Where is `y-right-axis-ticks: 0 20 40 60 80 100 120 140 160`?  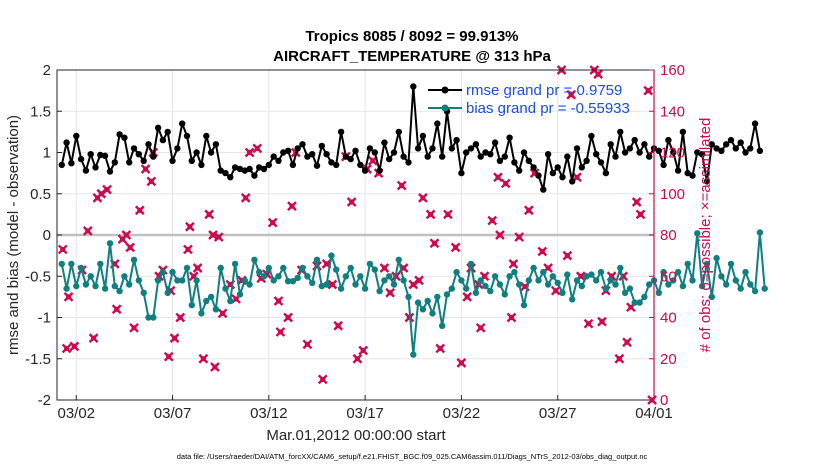
y-right-axis-ticks: 0 20 40 60 80 100 120 140 160 is located at coordinates (667, 235).